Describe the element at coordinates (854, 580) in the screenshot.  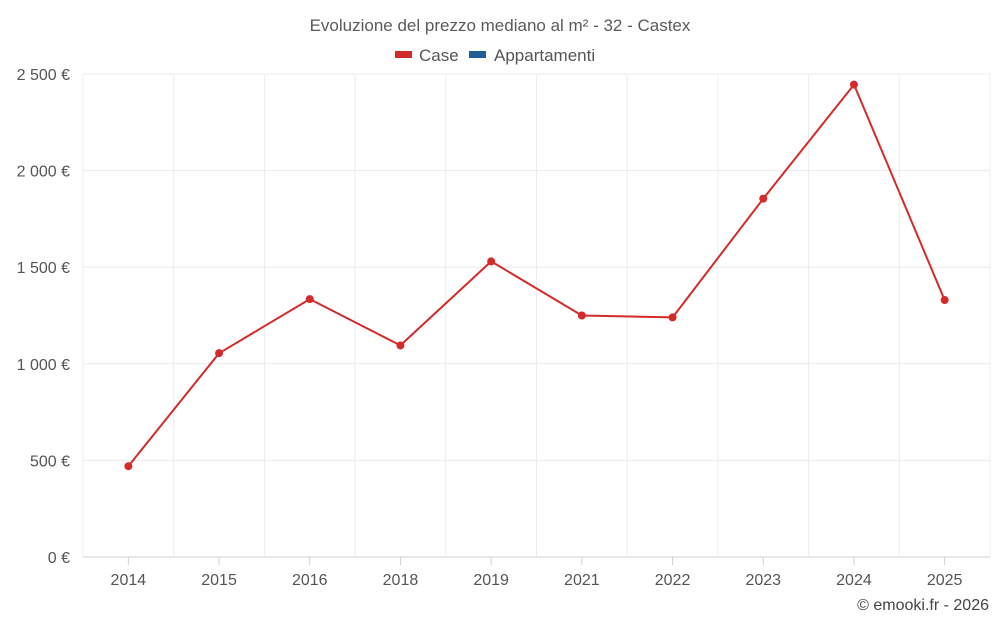
I see `x-tick-label: 2024` at that location.